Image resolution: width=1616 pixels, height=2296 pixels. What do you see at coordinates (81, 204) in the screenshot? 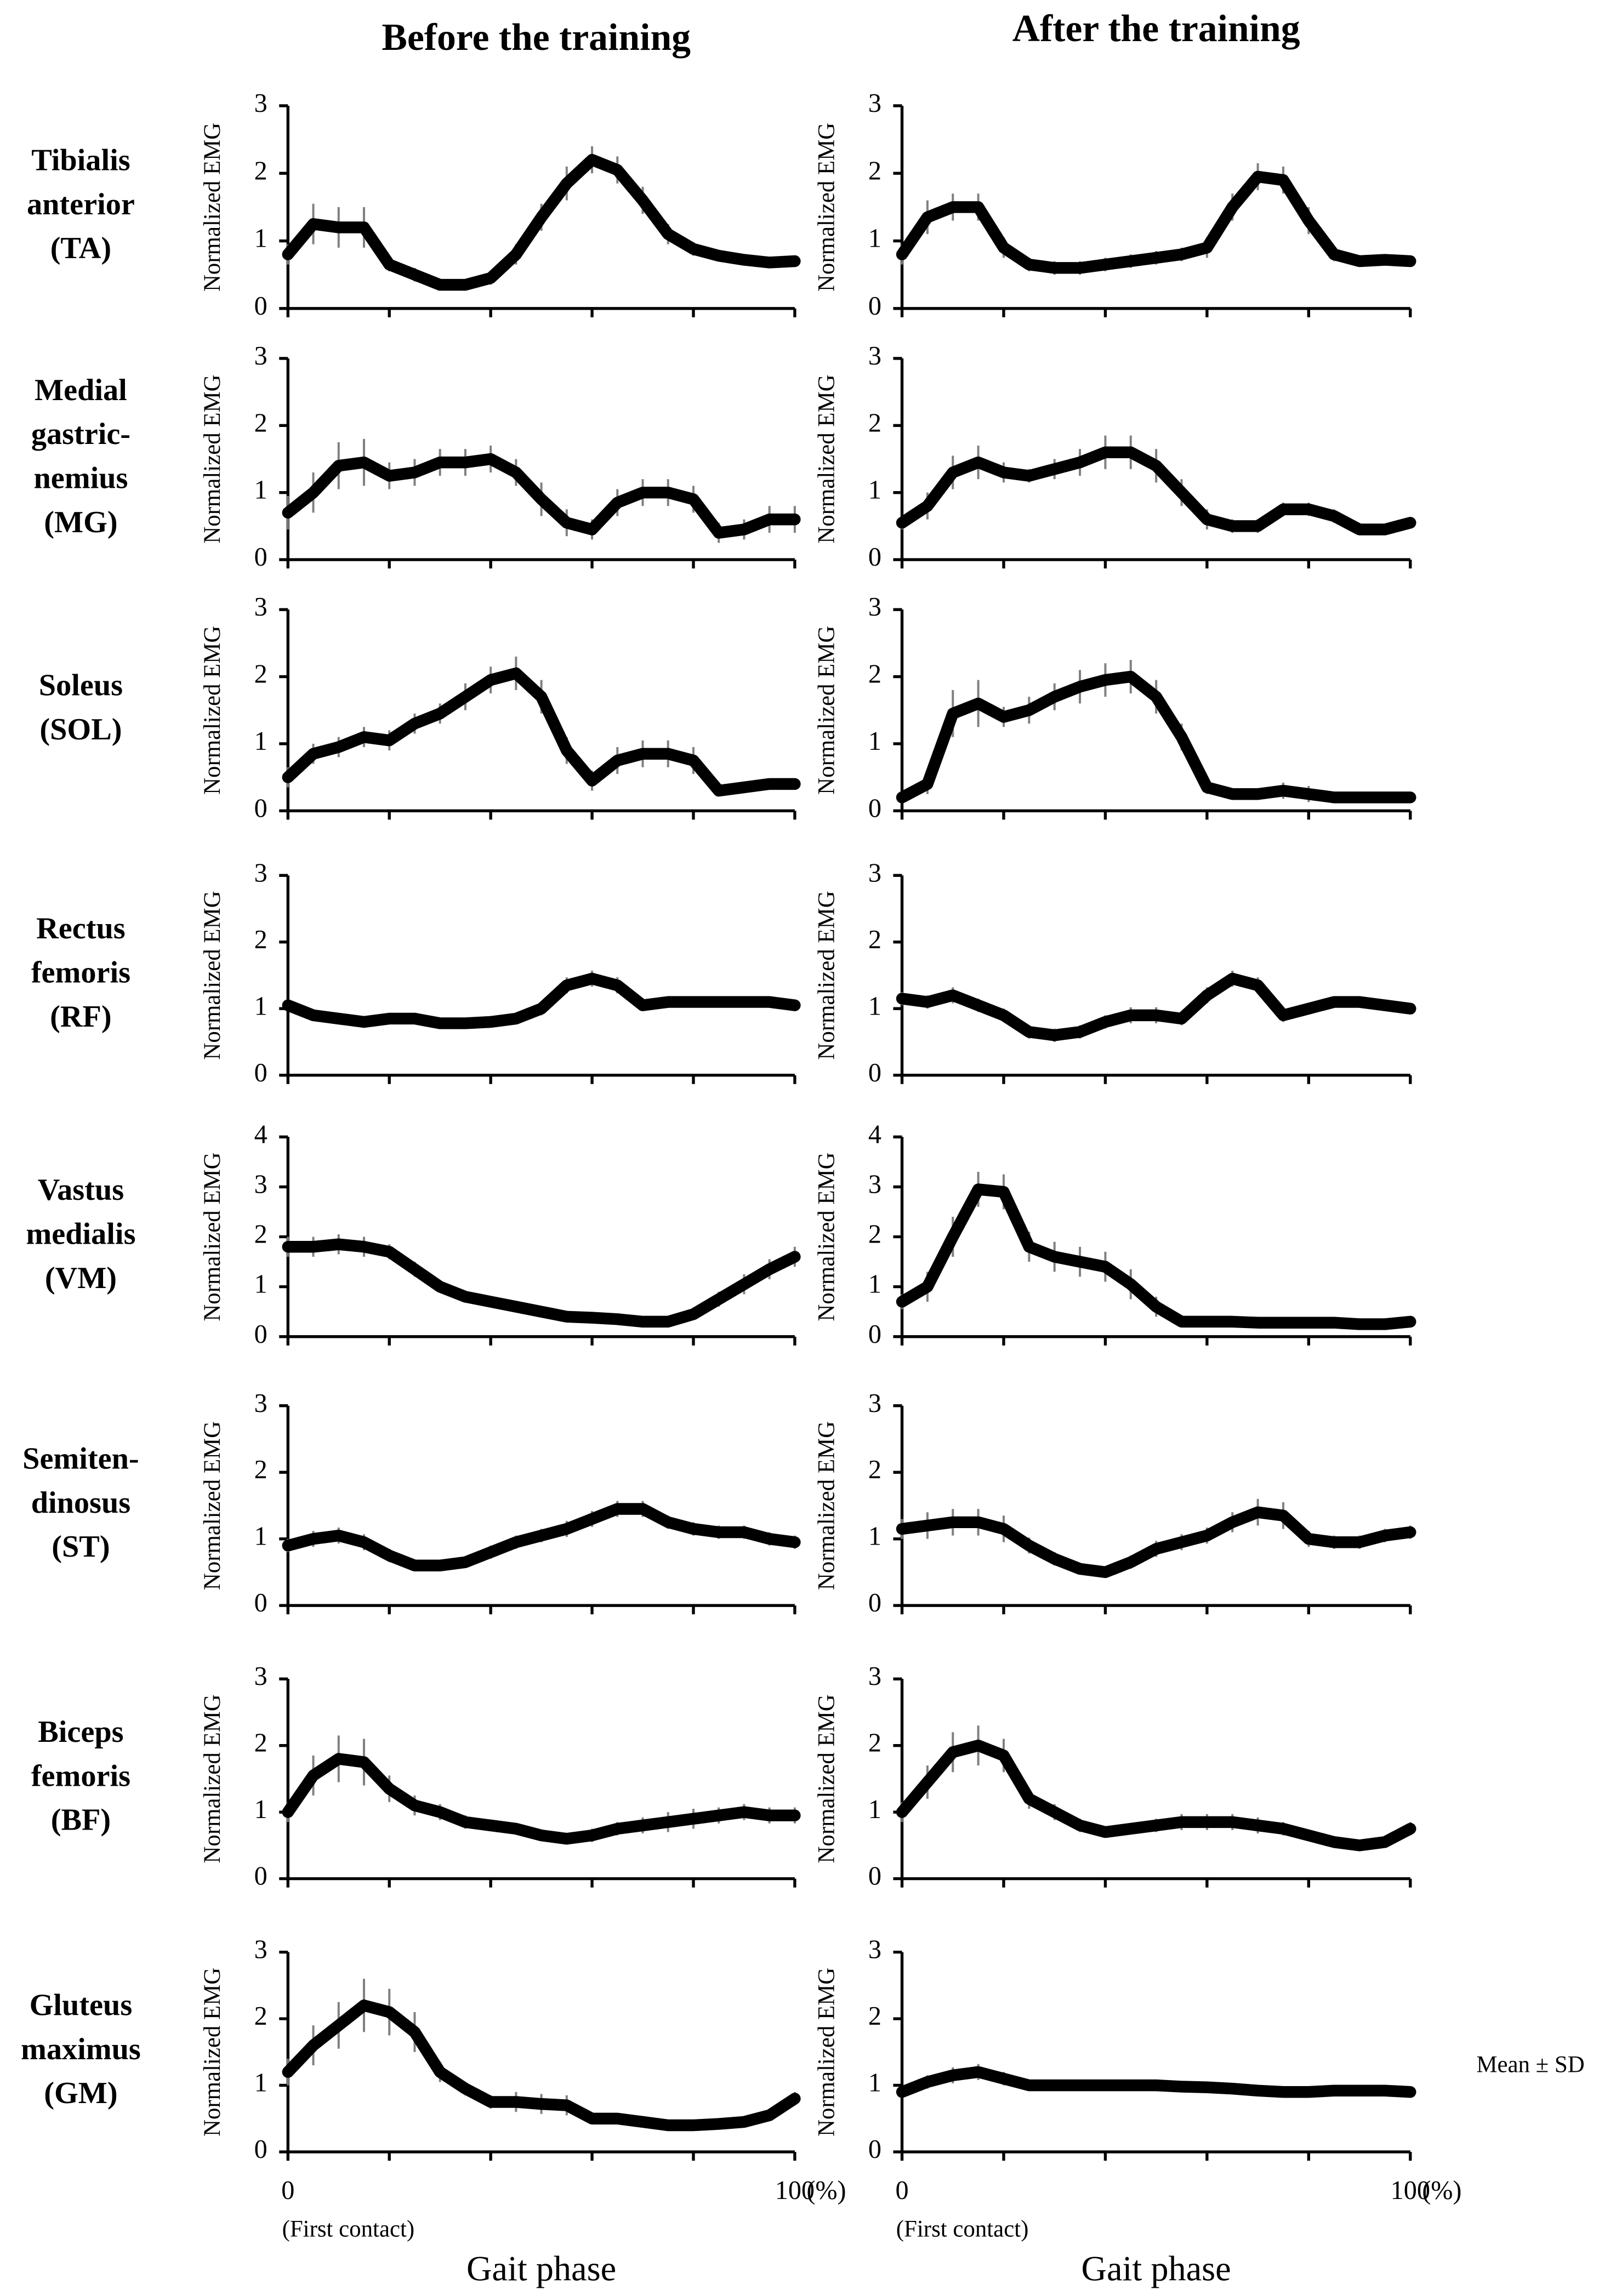
I see `row-label: anterior` at bounding box center [81, 204].